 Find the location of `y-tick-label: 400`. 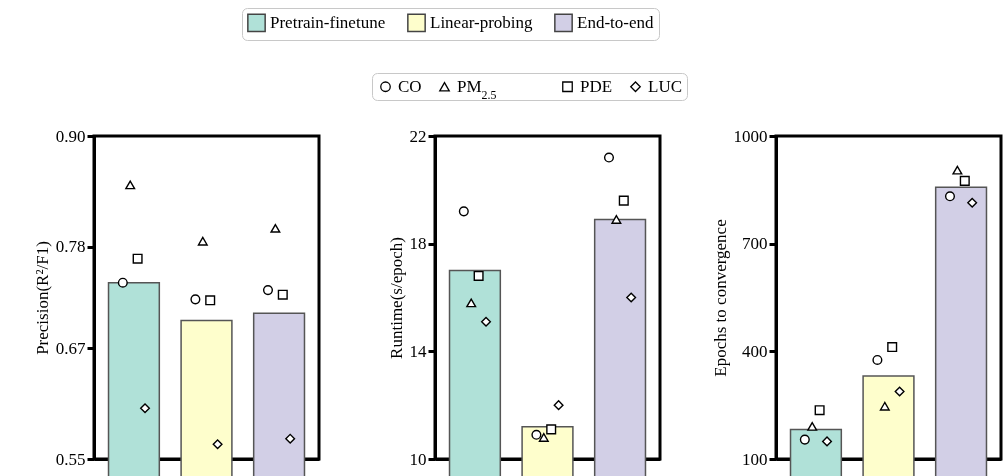

y-tick-label: 400 is located at coordinates (755, 351).